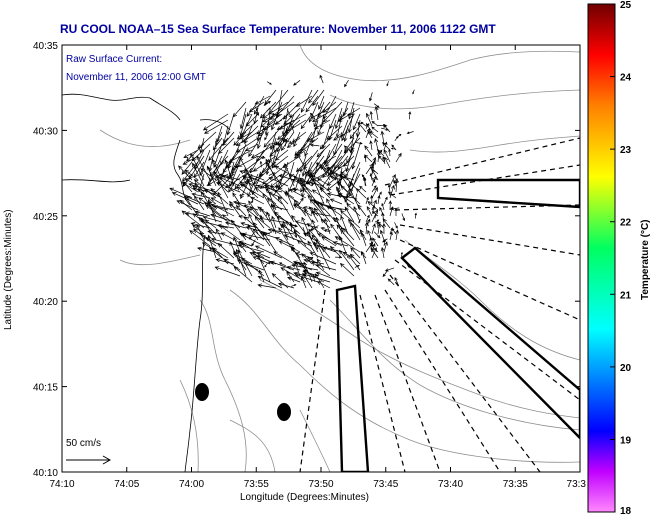  Describe the element at coordinates (645, 260) in the screenshot. I see `colorbar-label: Temperature (°C)` at that location.